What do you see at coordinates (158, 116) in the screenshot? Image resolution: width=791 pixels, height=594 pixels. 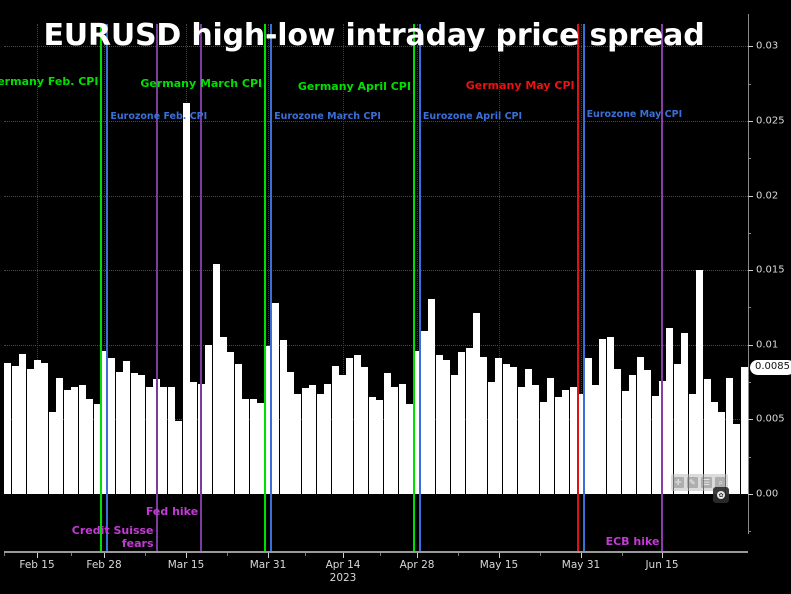 I see `label-eurozone-feb-cpi: Eurozone Feb. CPI` at bounding box center [158, 116].